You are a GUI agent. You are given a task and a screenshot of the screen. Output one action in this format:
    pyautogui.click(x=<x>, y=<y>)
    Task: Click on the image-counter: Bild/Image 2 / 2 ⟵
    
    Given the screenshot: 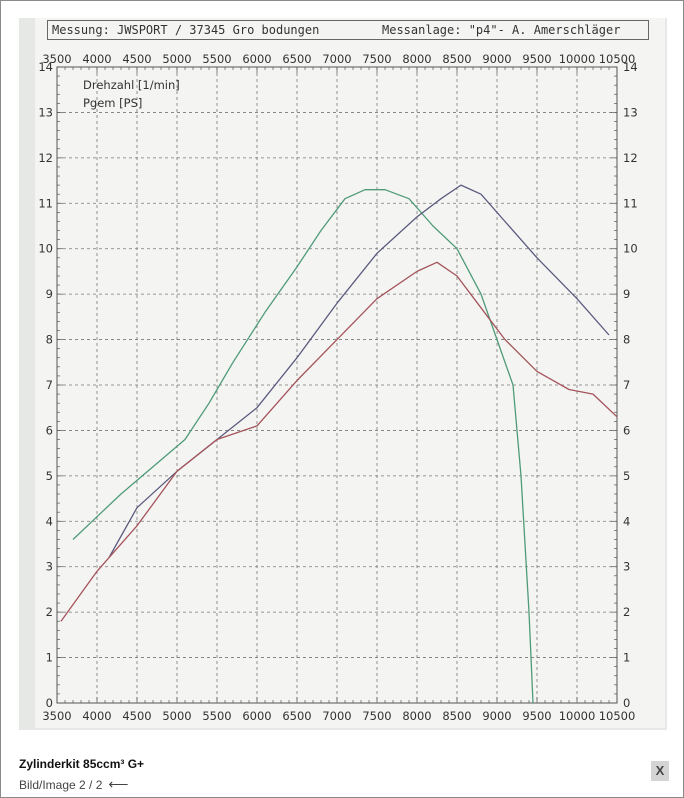 What is the action you would take?
    pyautogui.click(x=73, y=784)
    